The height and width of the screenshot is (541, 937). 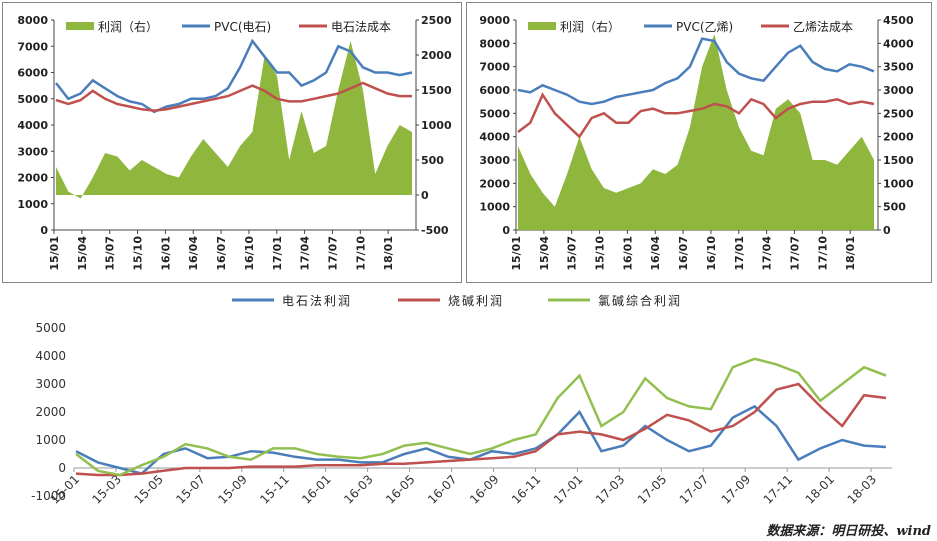 What do you see at coordinates (242, 27) in the screenshot?
I see `legend-label: PVC(电石)` at bounding box center [242, 27].